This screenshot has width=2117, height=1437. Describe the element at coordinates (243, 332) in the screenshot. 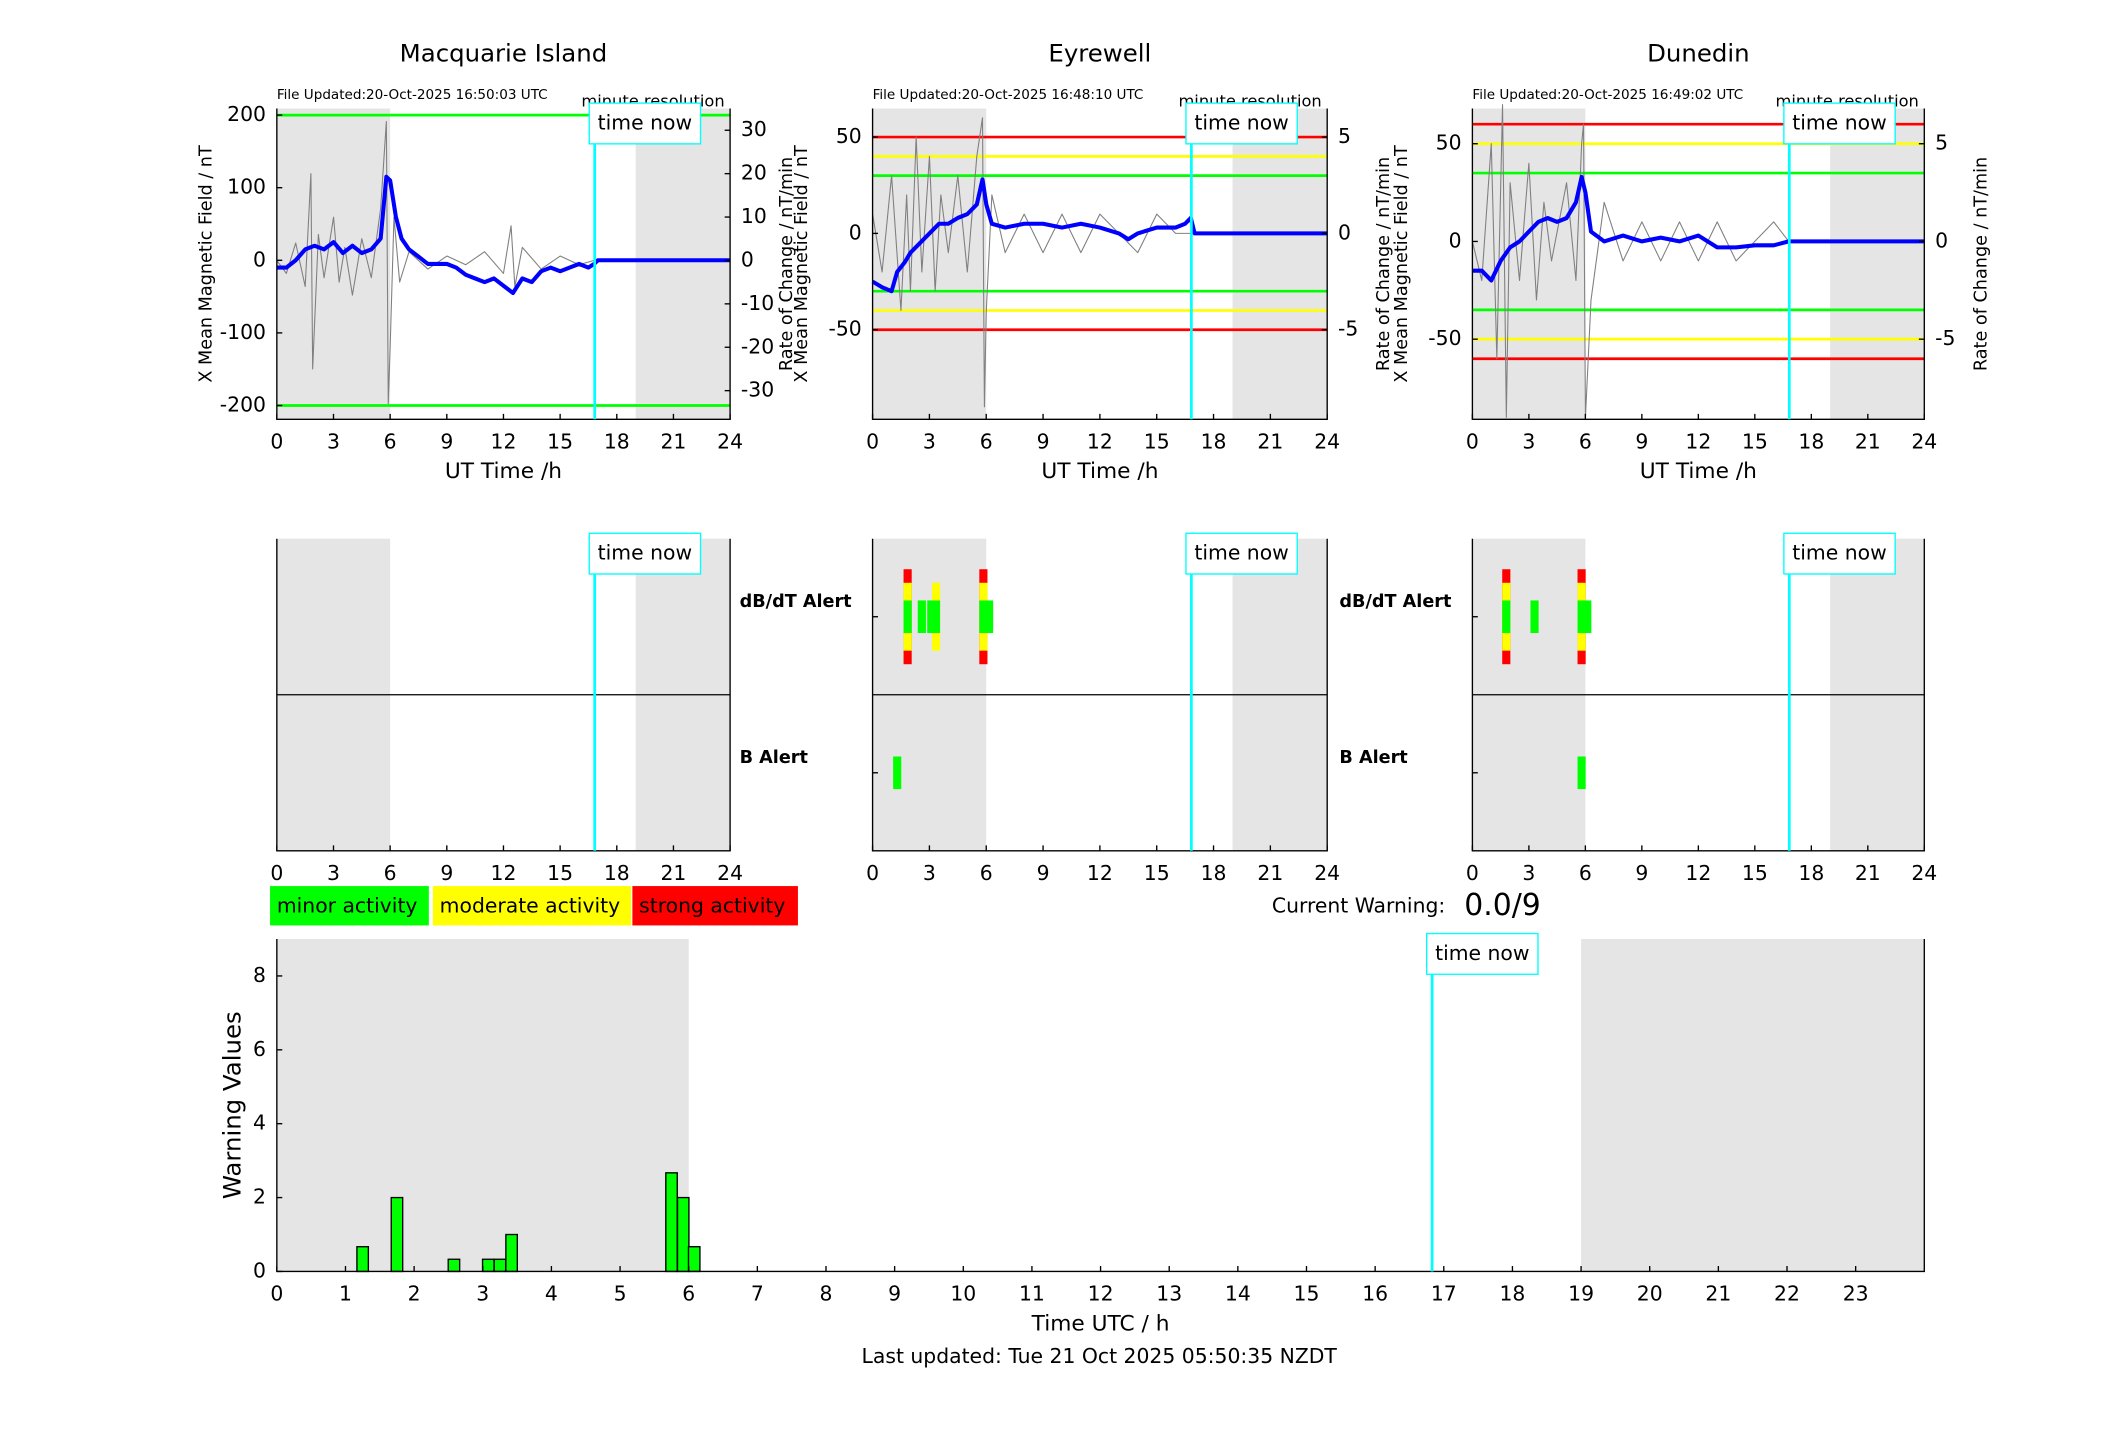

I see `y-tick-label: -100` at that location.